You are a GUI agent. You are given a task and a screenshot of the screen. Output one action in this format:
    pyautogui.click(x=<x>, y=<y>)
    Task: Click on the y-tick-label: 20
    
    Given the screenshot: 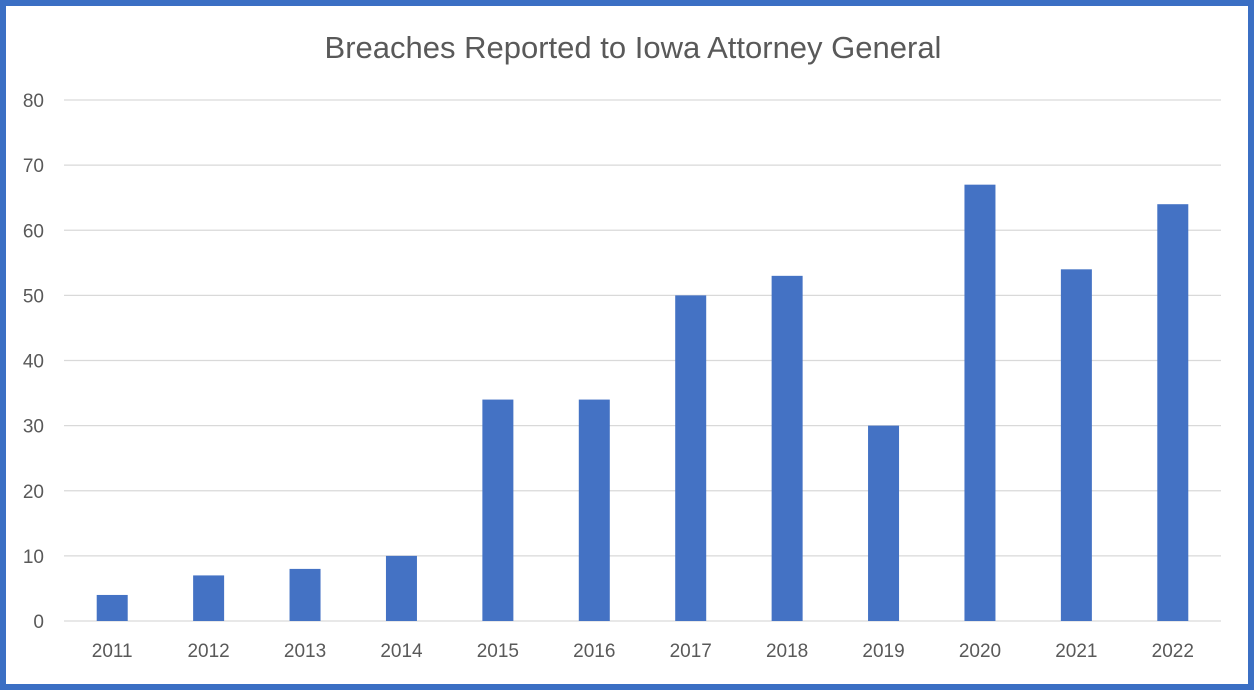 What is the action you would take?
    pyautogui.click(x=33, y=492)
    